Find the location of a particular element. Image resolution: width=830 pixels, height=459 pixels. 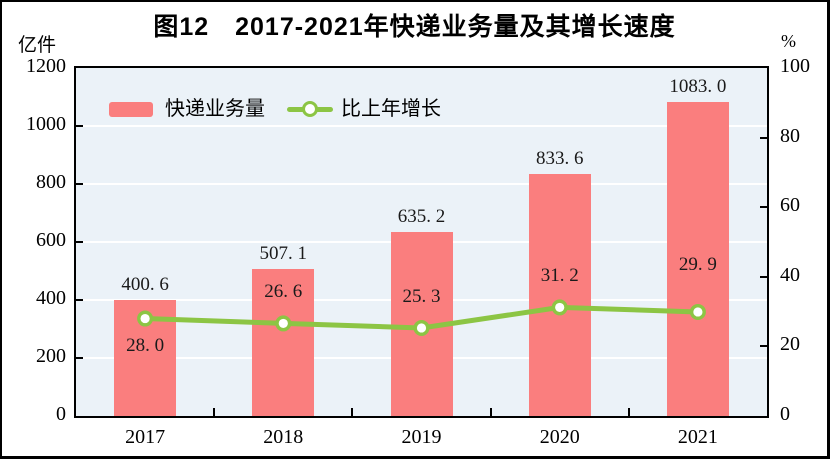

right-axis-tick-label: 40 is located at coordinates (790, 274).